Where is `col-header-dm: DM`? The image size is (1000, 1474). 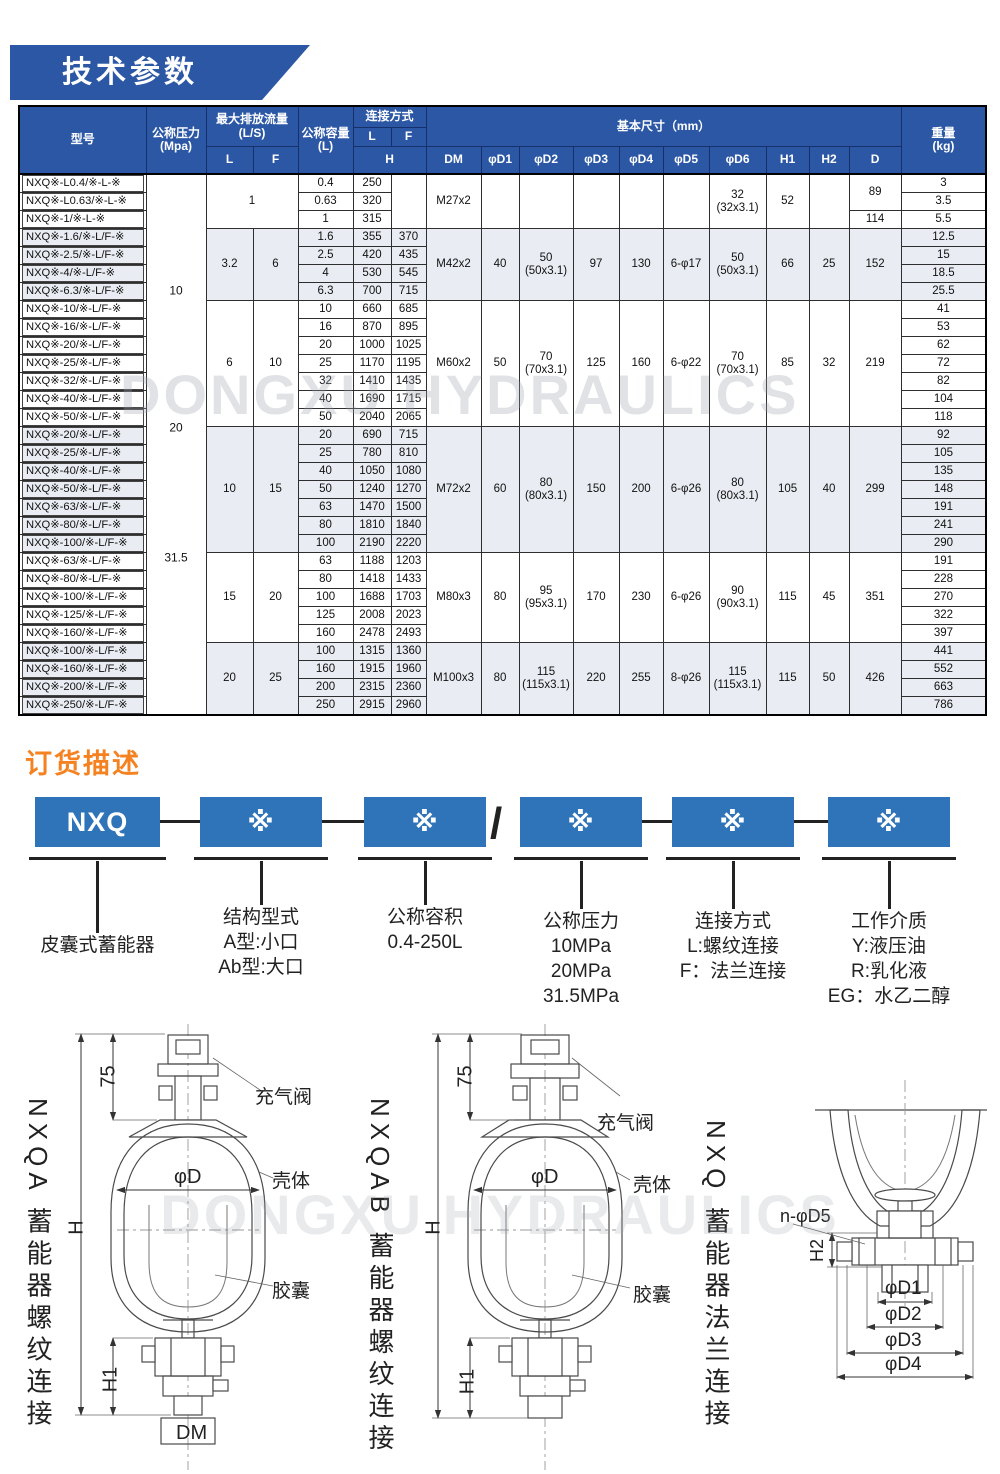
col-header-dm: DM is located at coordinates (453, 160).